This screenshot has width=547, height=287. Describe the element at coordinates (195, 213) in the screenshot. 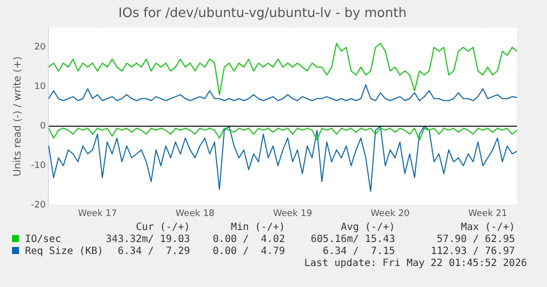

I see `x-tick-label: Week 18` at that location.